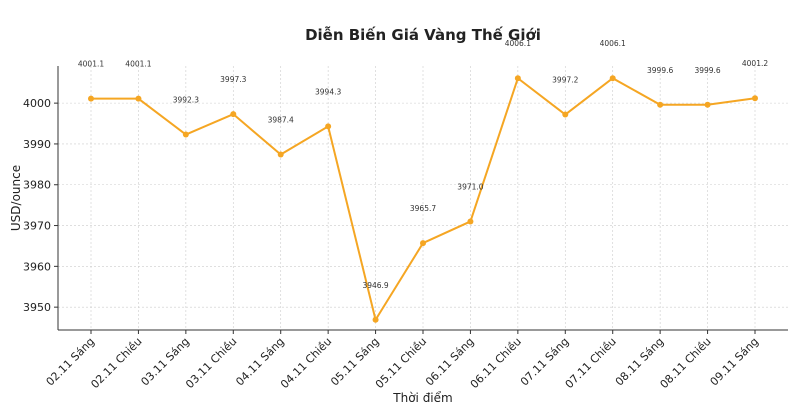 The image size is (788, 410). What do you see at coordinates (735, 362) in the screenshot?
I see `x-tick-label: 09.11 Sáng` at bounding box center [735, 362].